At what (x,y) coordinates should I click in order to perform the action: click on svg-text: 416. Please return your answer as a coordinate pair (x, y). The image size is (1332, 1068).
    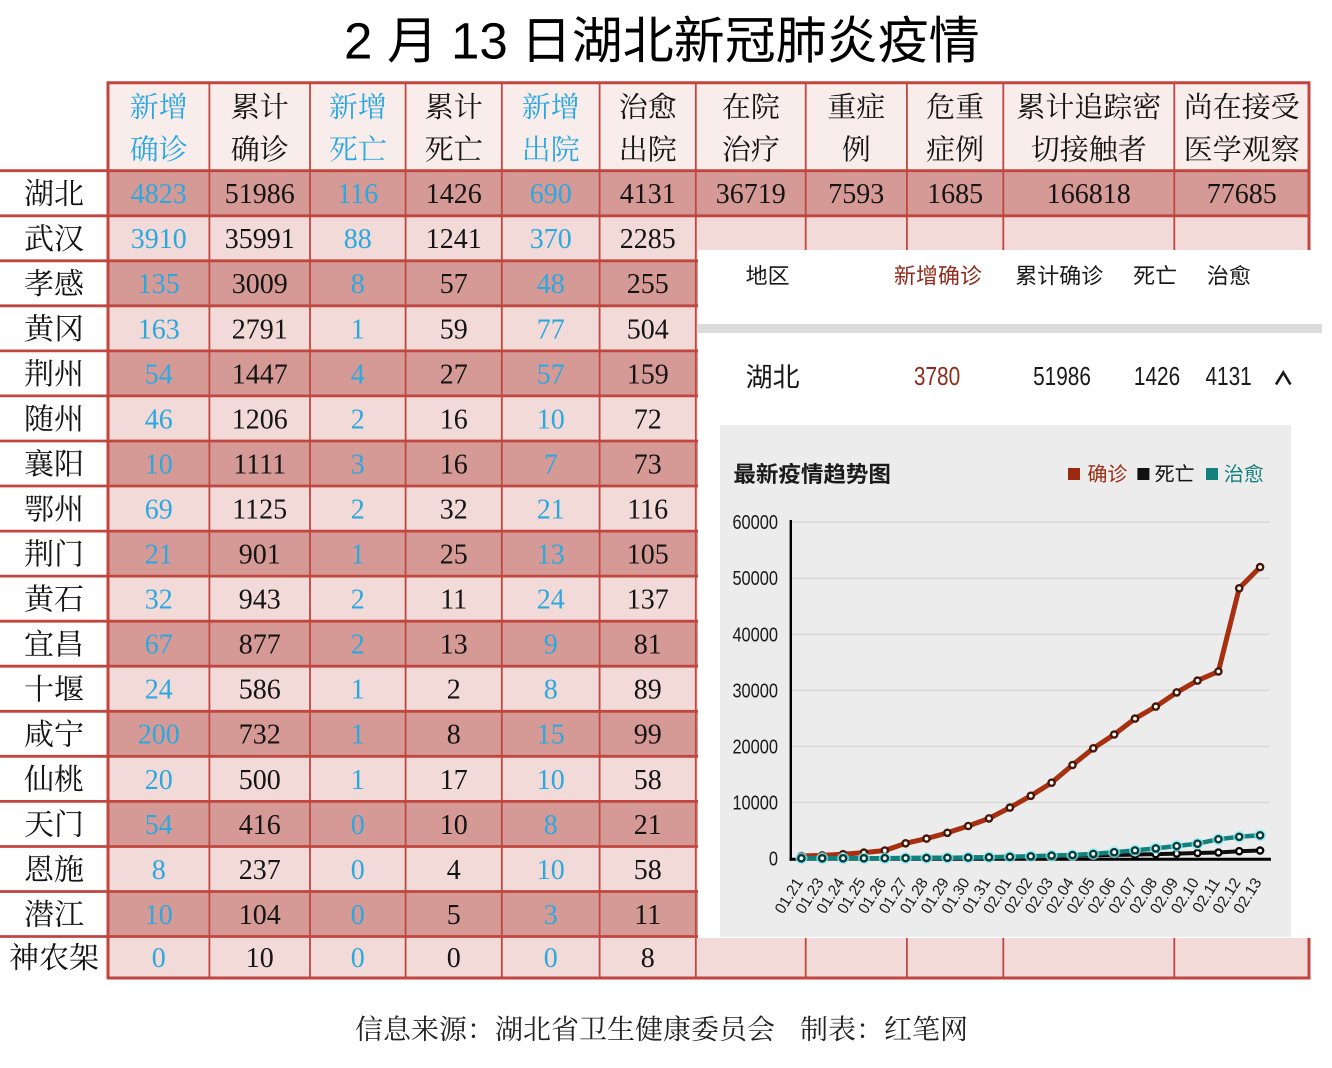
    Looking at the image, I should click on (260, 825).